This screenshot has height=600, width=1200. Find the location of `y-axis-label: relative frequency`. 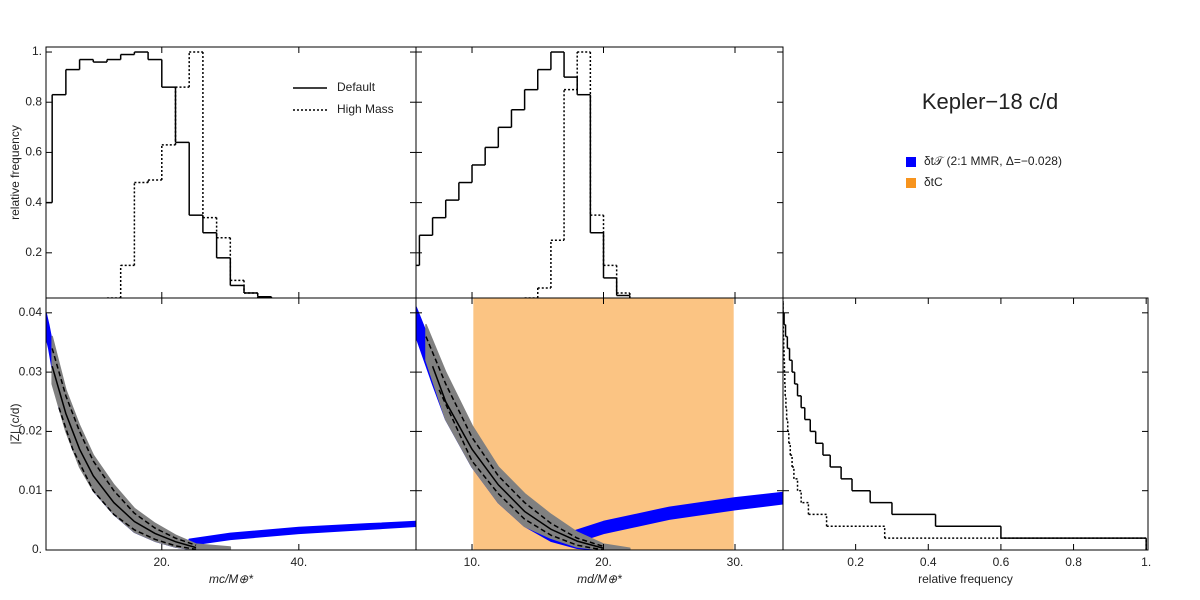

y-axis-label: relative frequency is located at coordinates (15, 172).